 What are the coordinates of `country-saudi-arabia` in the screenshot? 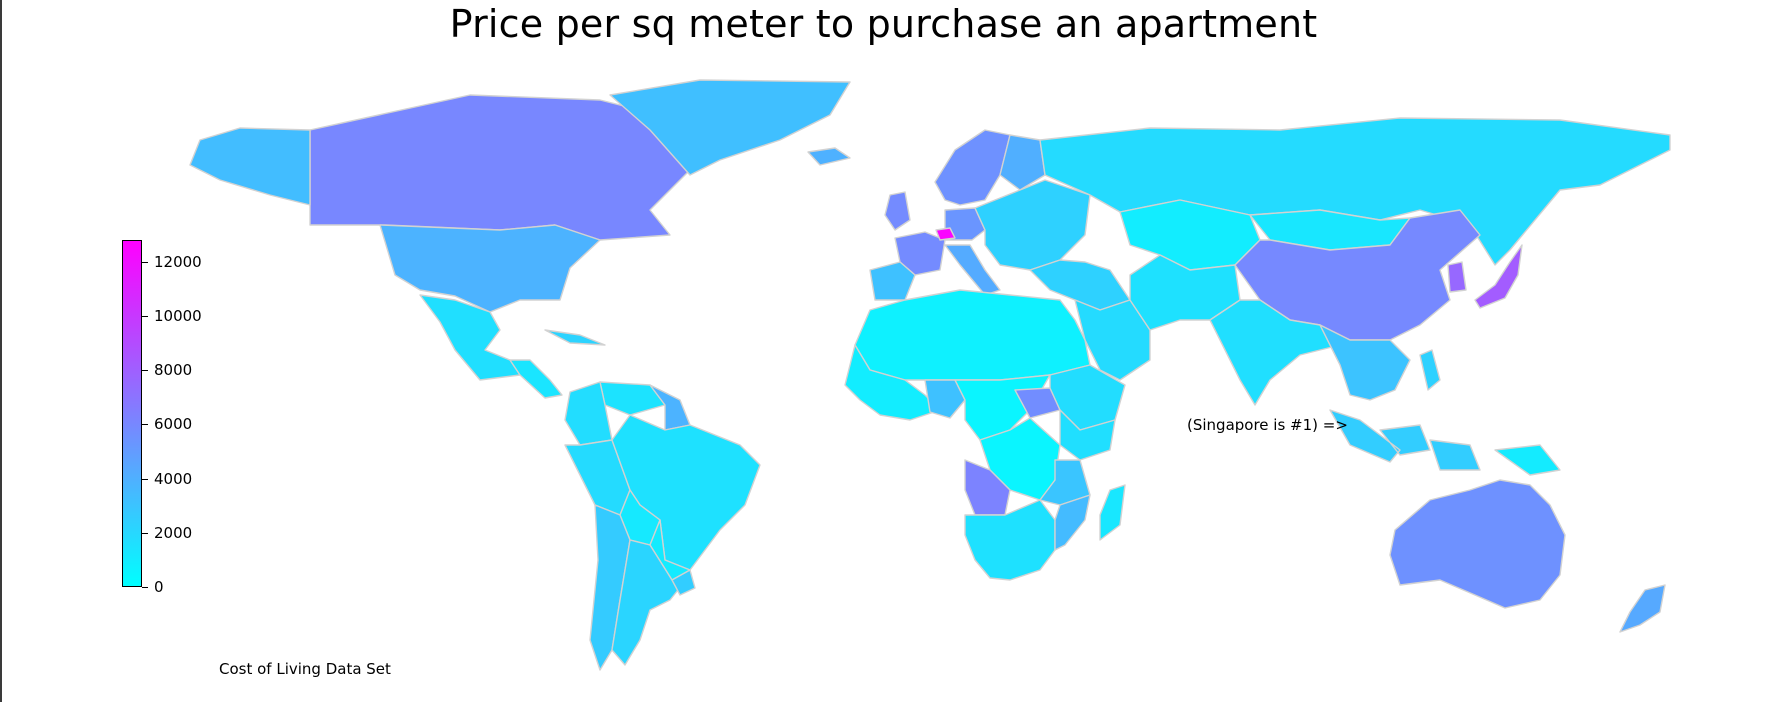 It's located at (1112, 340).